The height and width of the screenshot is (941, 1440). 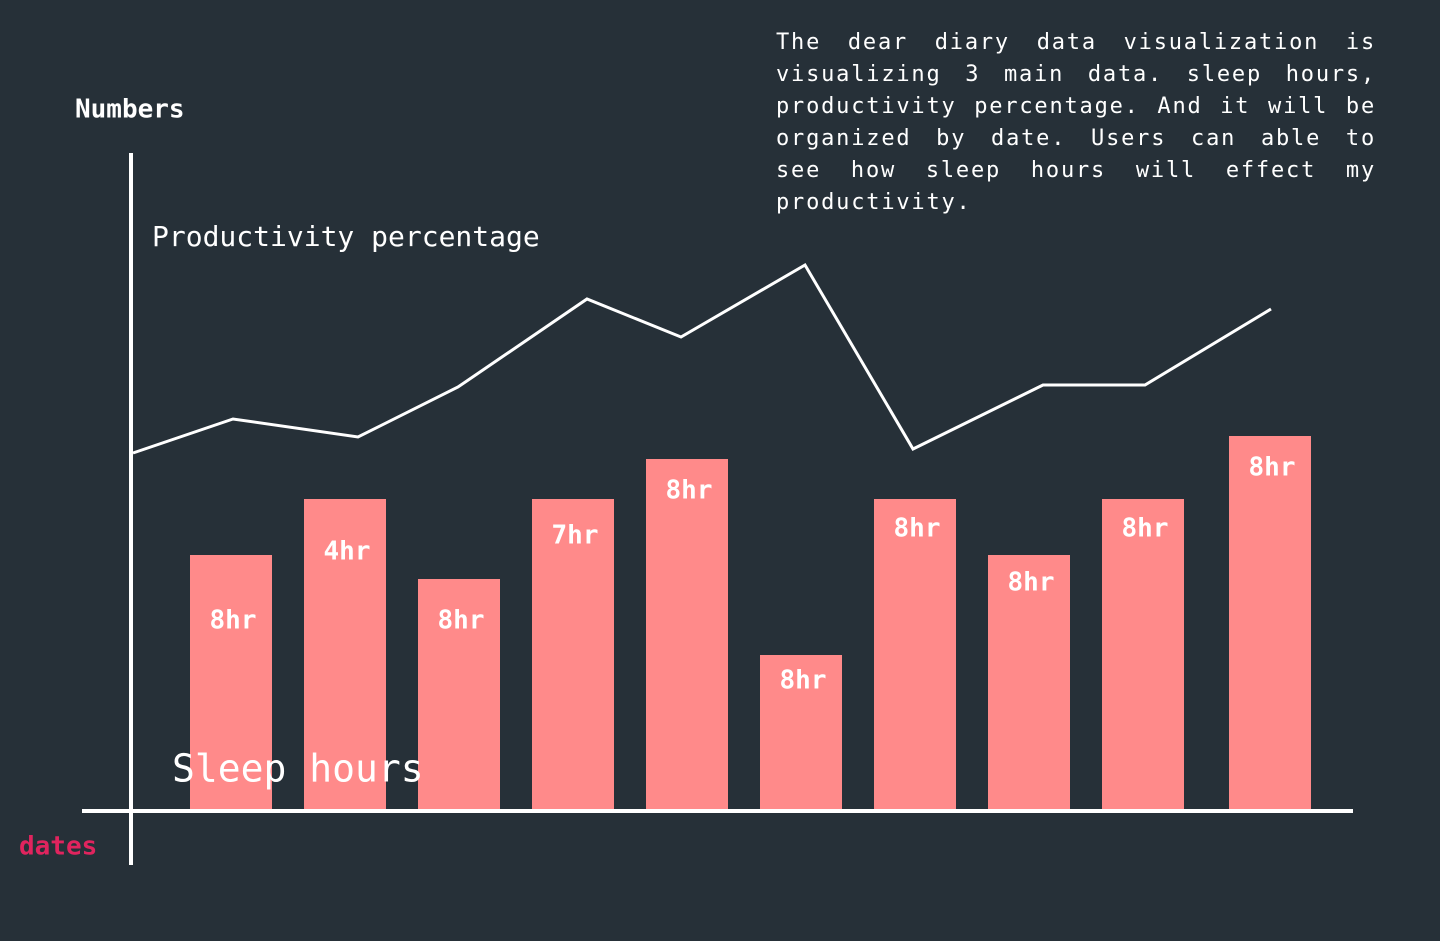 I want to click on x-axis-title: dates, so click(x=58, y=847).